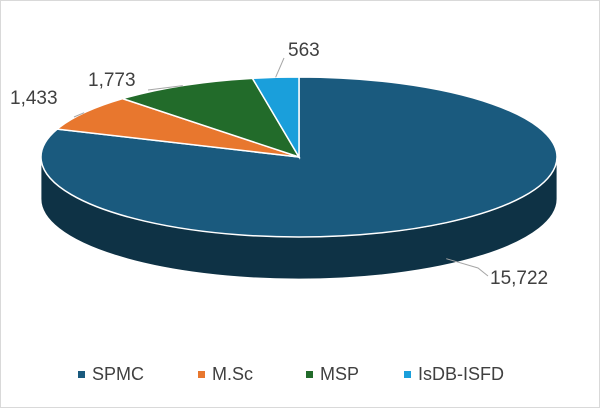 The image size is (602, 410). I want to click on data-label-m-sc: 1,433, so click(34, 98).